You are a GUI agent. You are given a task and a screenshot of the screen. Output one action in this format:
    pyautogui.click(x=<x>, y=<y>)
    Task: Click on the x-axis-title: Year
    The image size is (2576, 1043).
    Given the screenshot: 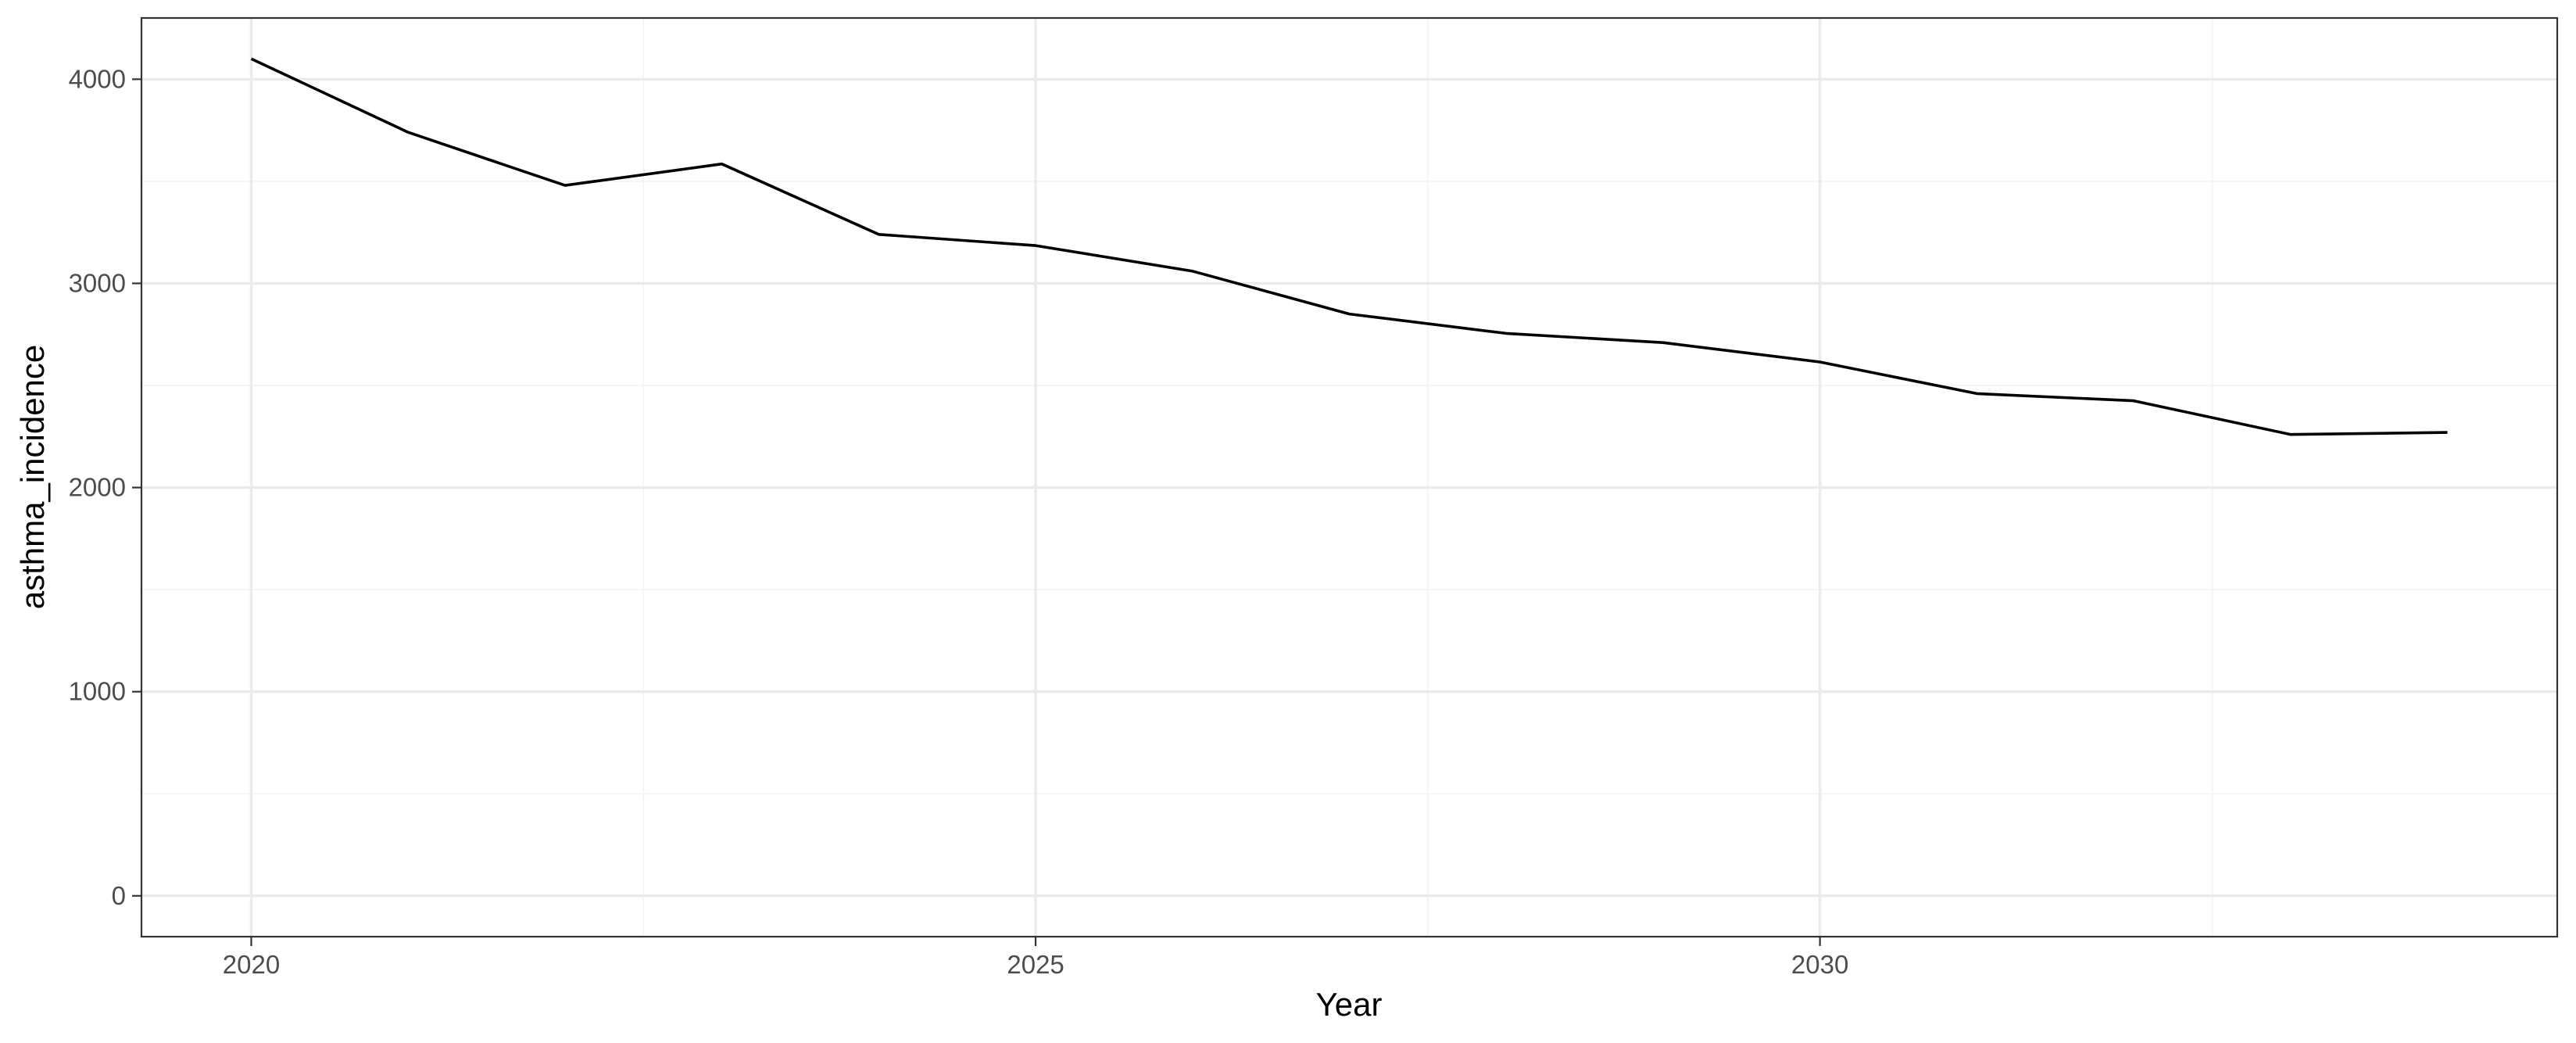 What is the action you would take?
    pyautogui.click(x=1349, y=1004)
    